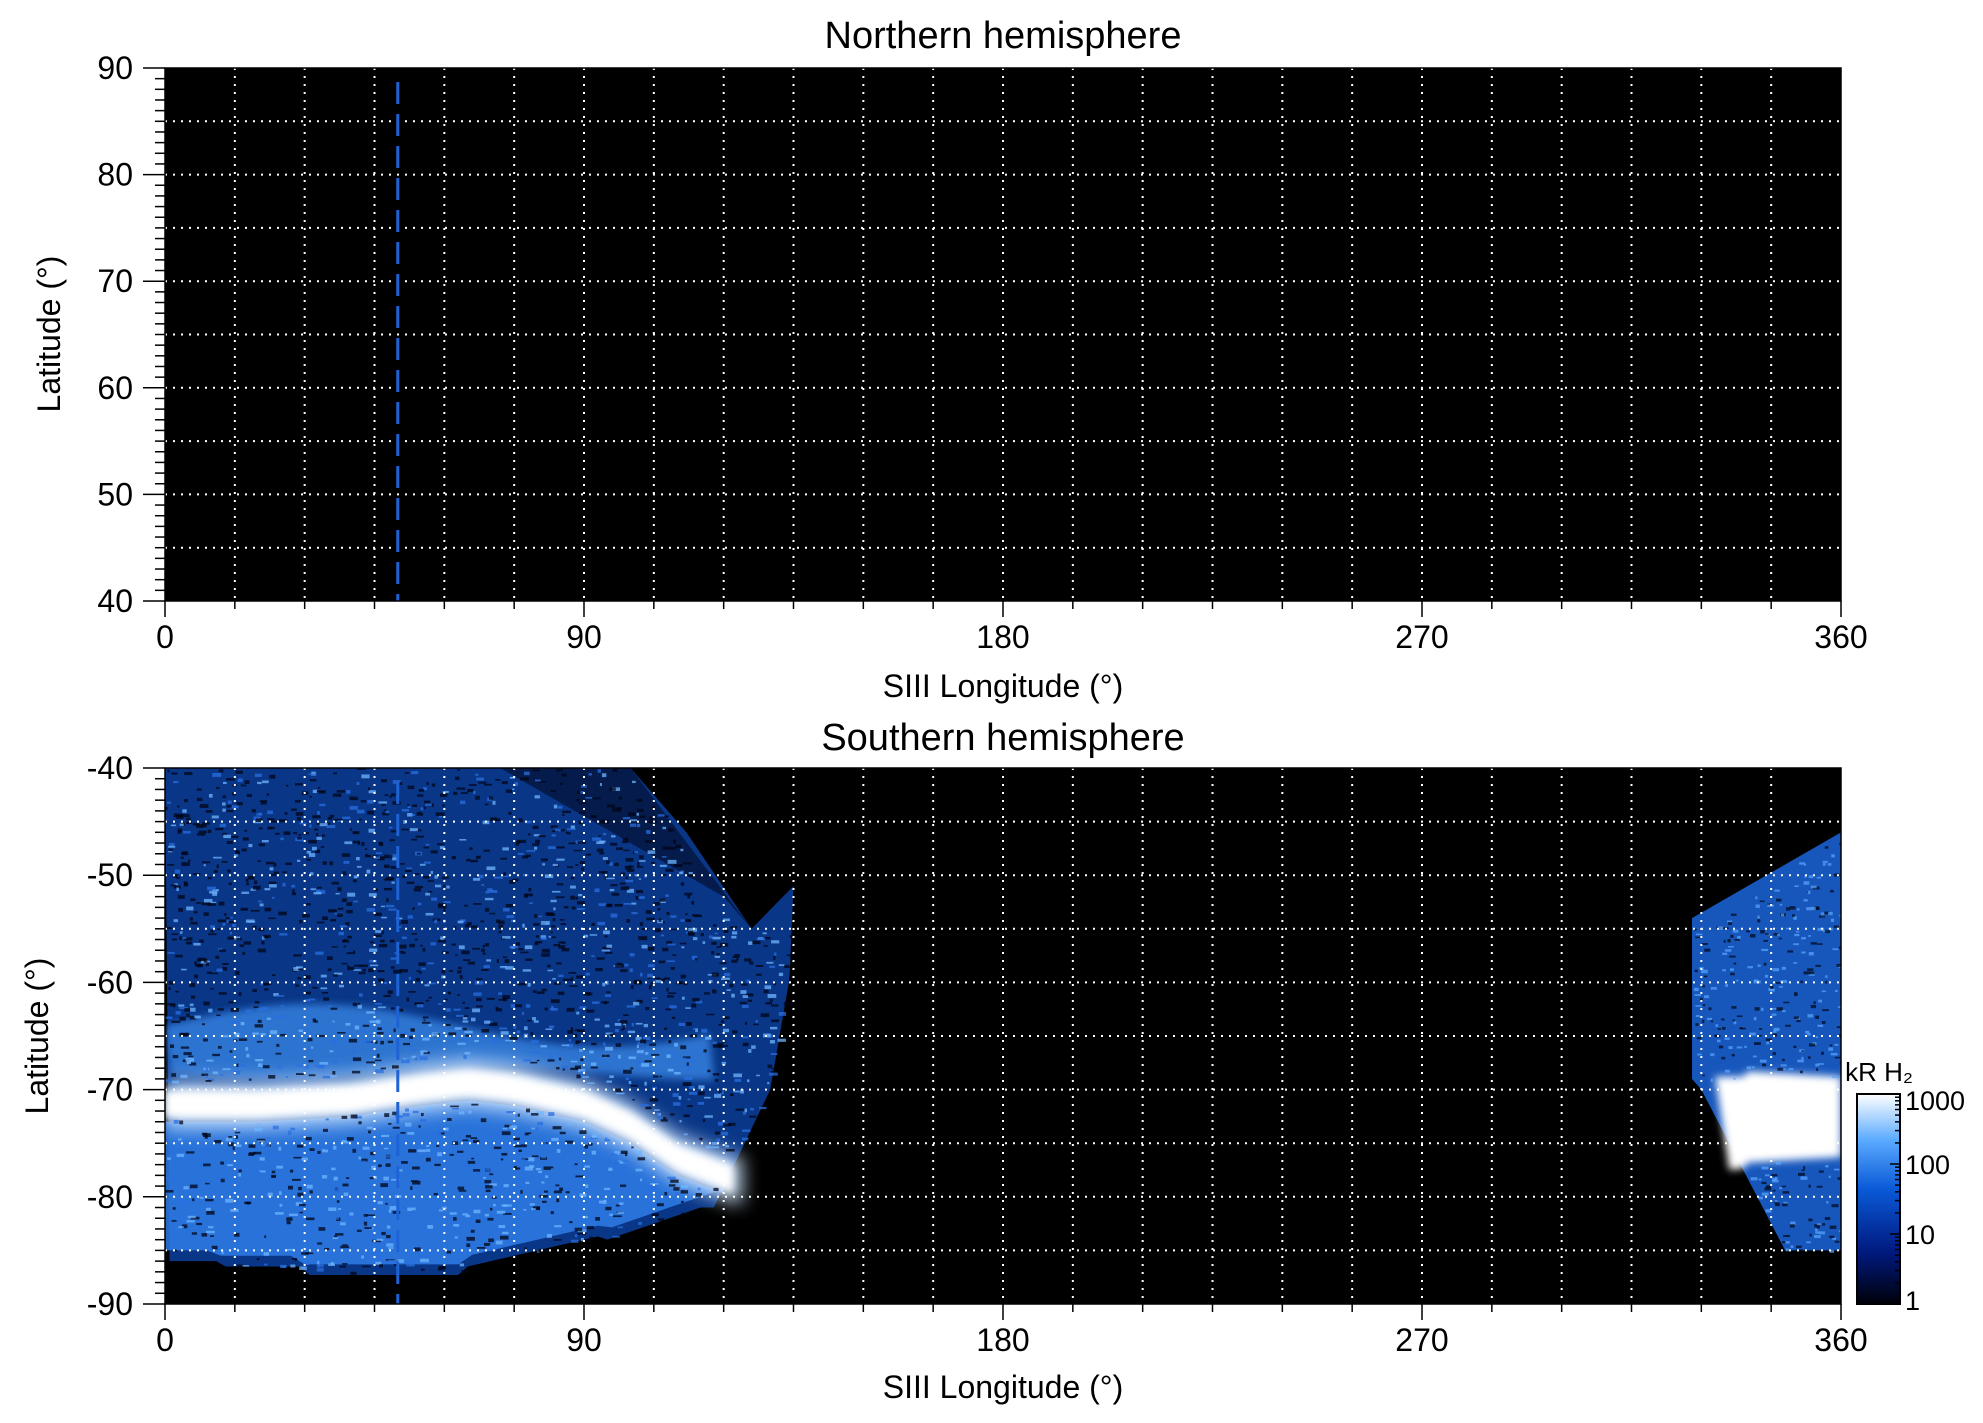 This screenshot has height=1423, width=1983. What do you see at coordinates (444, 1182) in the screenshot?
I see `equatorward-emission` at bounding box center [444, 1182].